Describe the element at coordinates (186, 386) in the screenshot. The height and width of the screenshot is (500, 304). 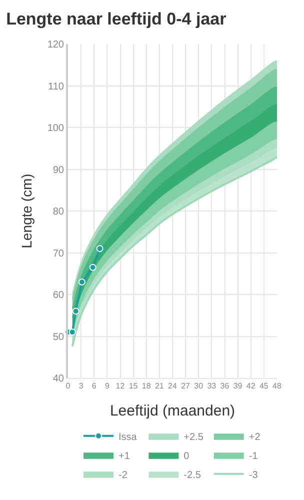
I see `x-tick-label: 27` at that location.